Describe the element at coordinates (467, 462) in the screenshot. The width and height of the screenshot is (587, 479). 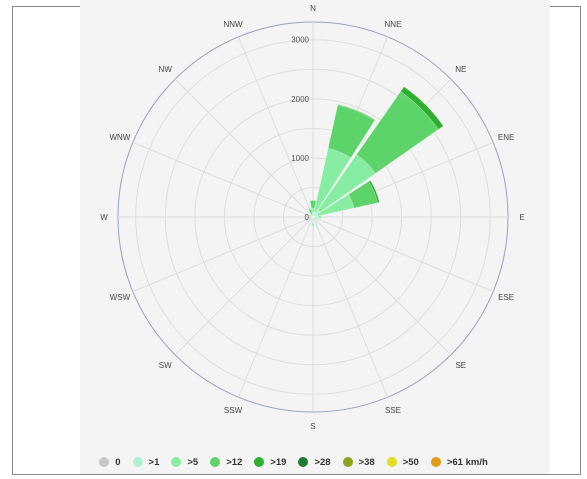
I see `legend-label: >61 km/h` at that location.